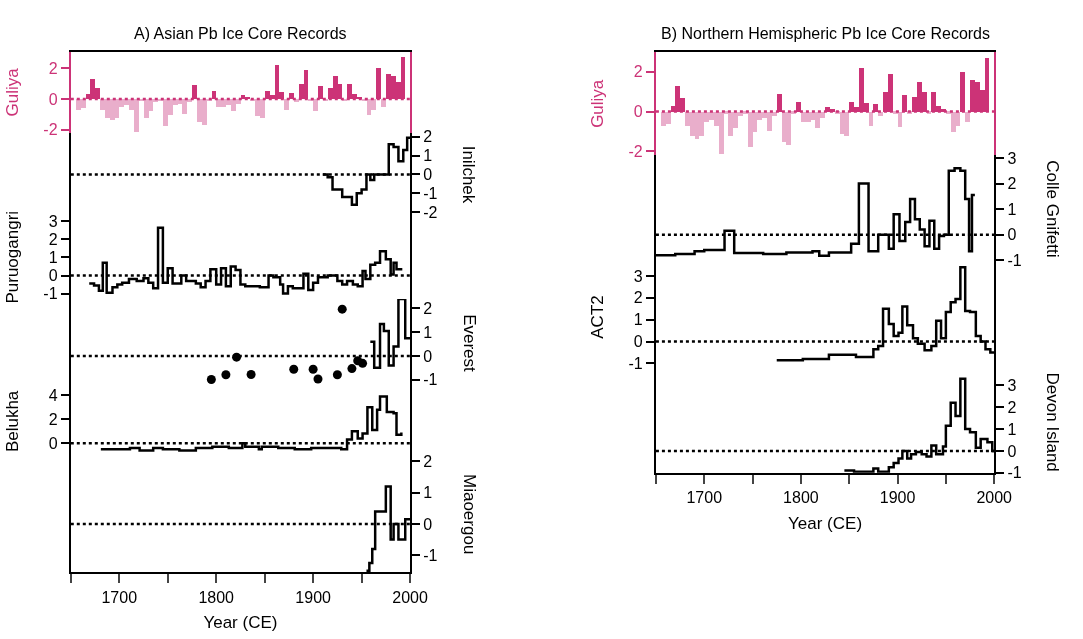 This screenshot has width=1083, height=639. I want to click on y2-axis-title: Inilchek, so click(469, 174).